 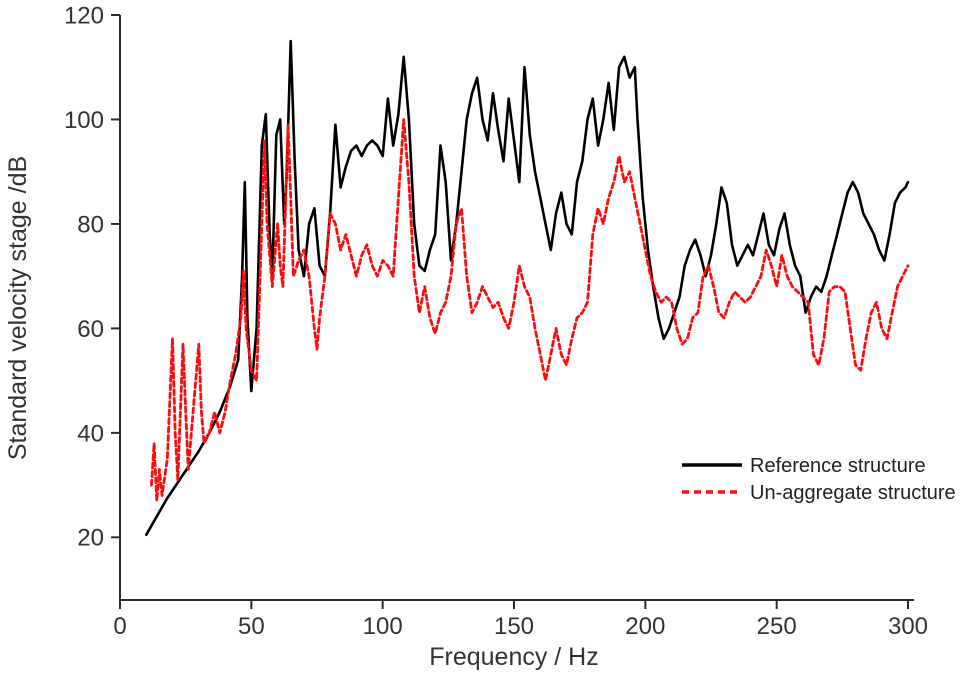 I want to click on y-tick-label: 120, so click(x=84, y=15).